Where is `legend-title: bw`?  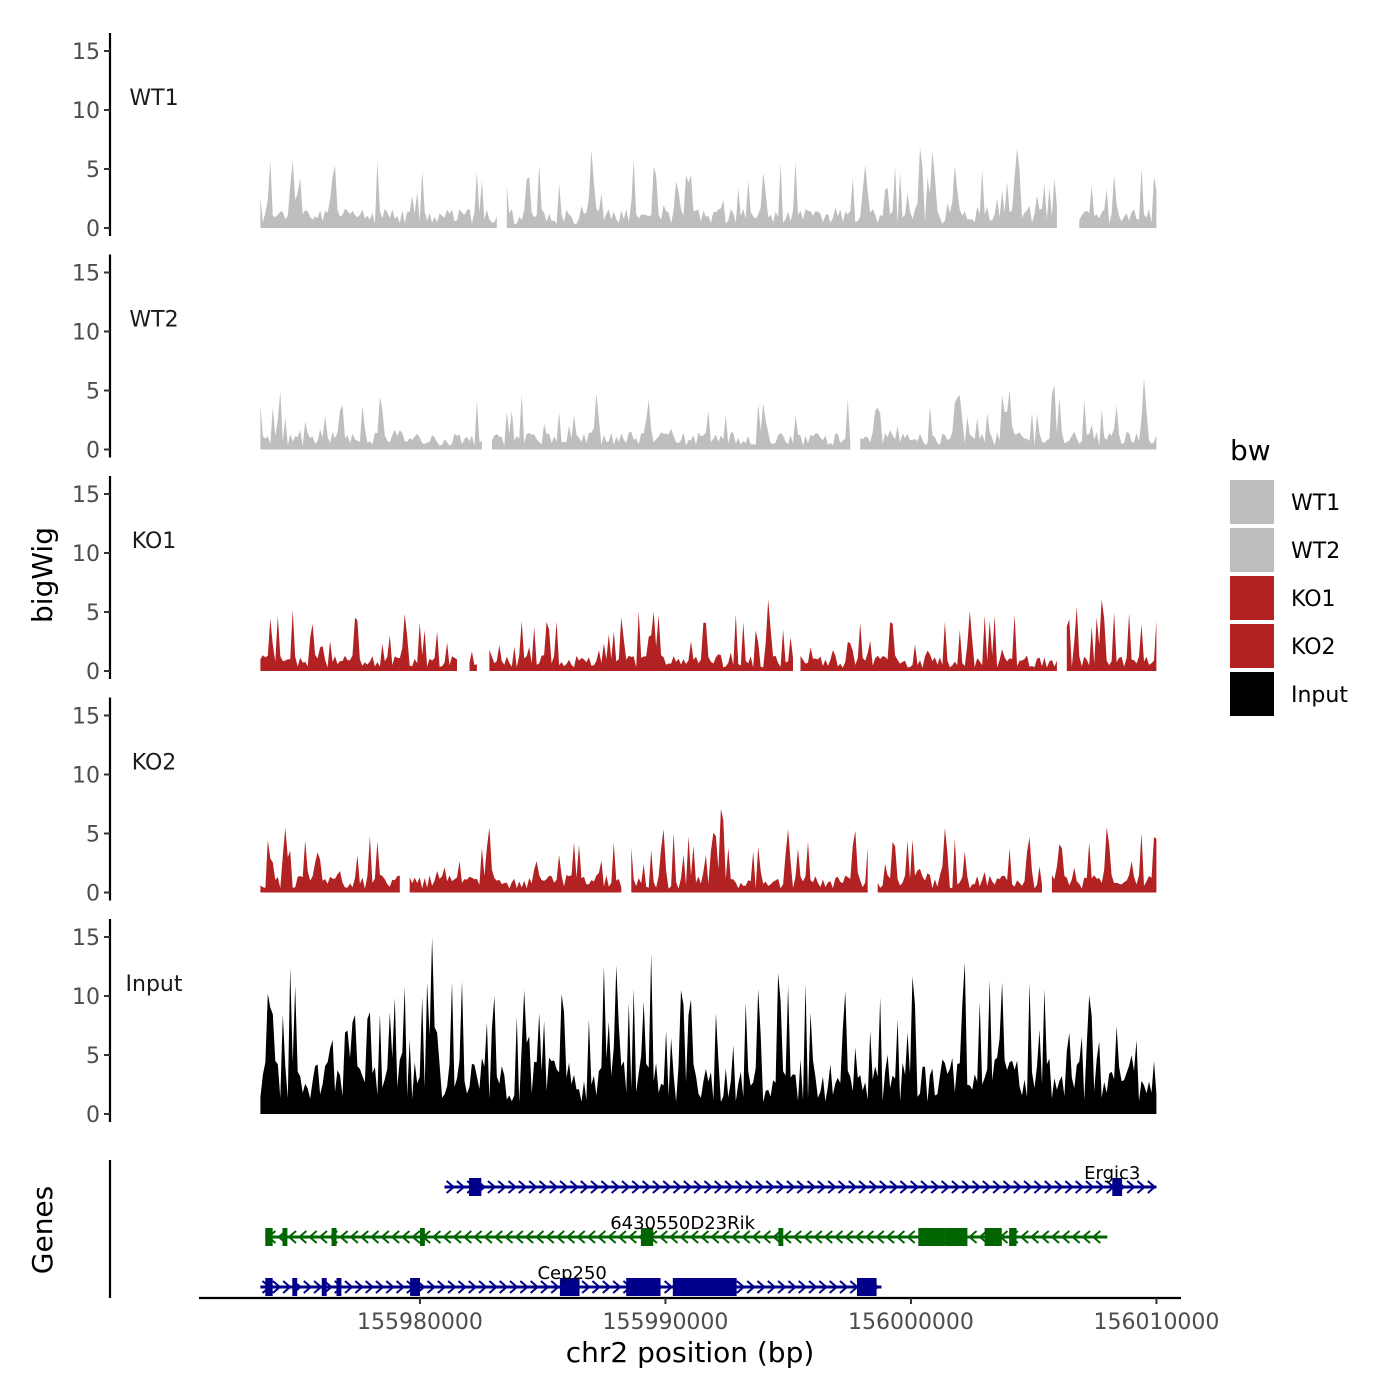 legend-title: bw is located at coordinates (1250, 450).